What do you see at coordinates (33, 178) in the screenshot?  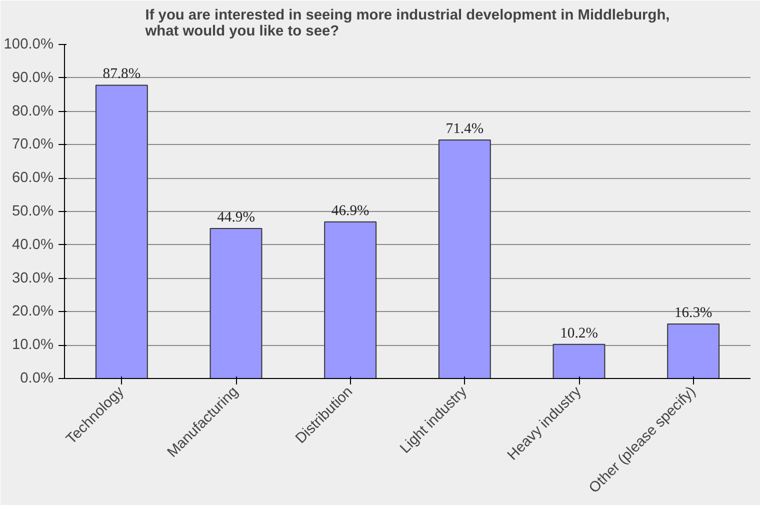 I see `y-tick-label: 60.0%` at bounding box center [33, 178].